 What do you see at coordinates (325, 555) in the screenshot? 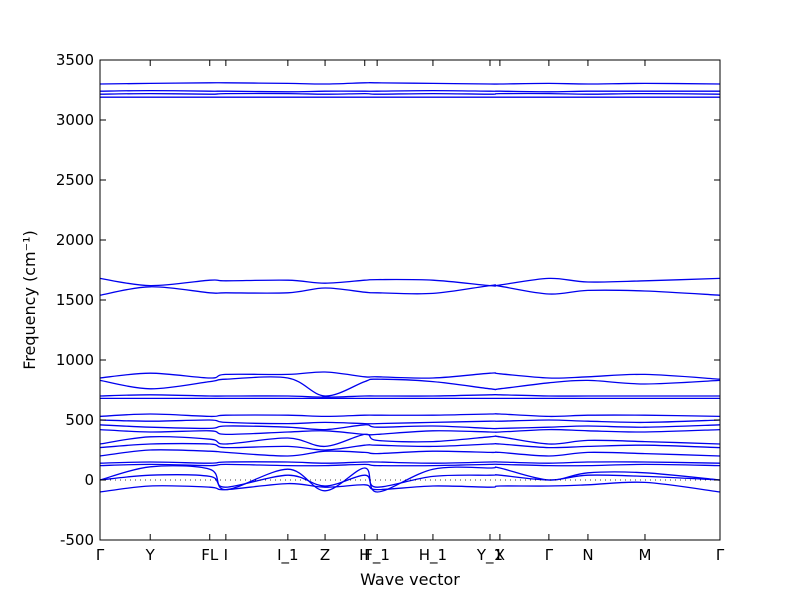
I see `x-tick-label: Z` at bounding box center [325, 555].